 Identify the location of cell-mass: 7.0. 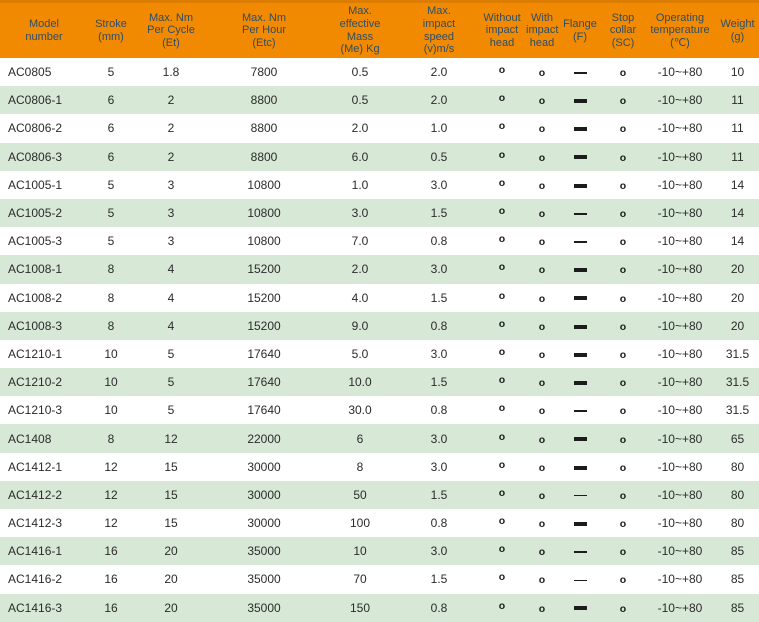
(360, 241).